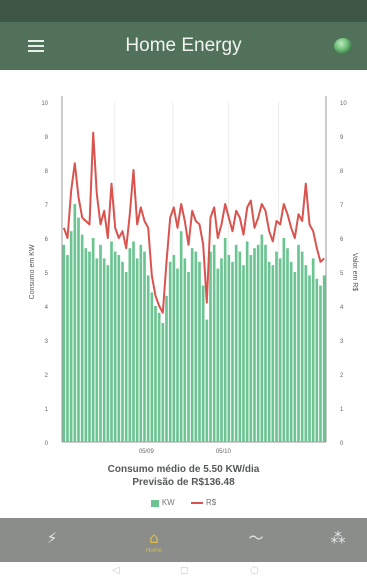 The height and width of the screenshot is (577, 367). I want to click on network-icon: ⁂, so click(338, 538).